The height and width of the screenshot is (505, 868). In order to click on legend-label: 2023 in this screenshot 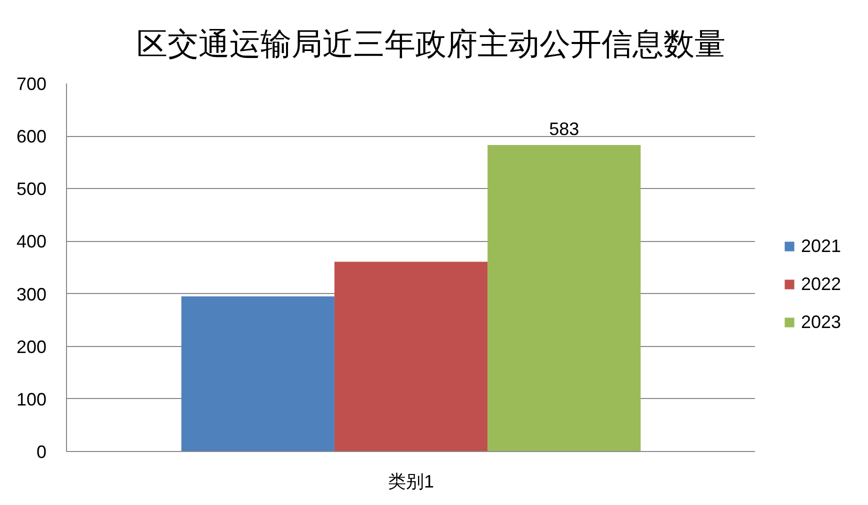, I will do `click(821, 322)`.